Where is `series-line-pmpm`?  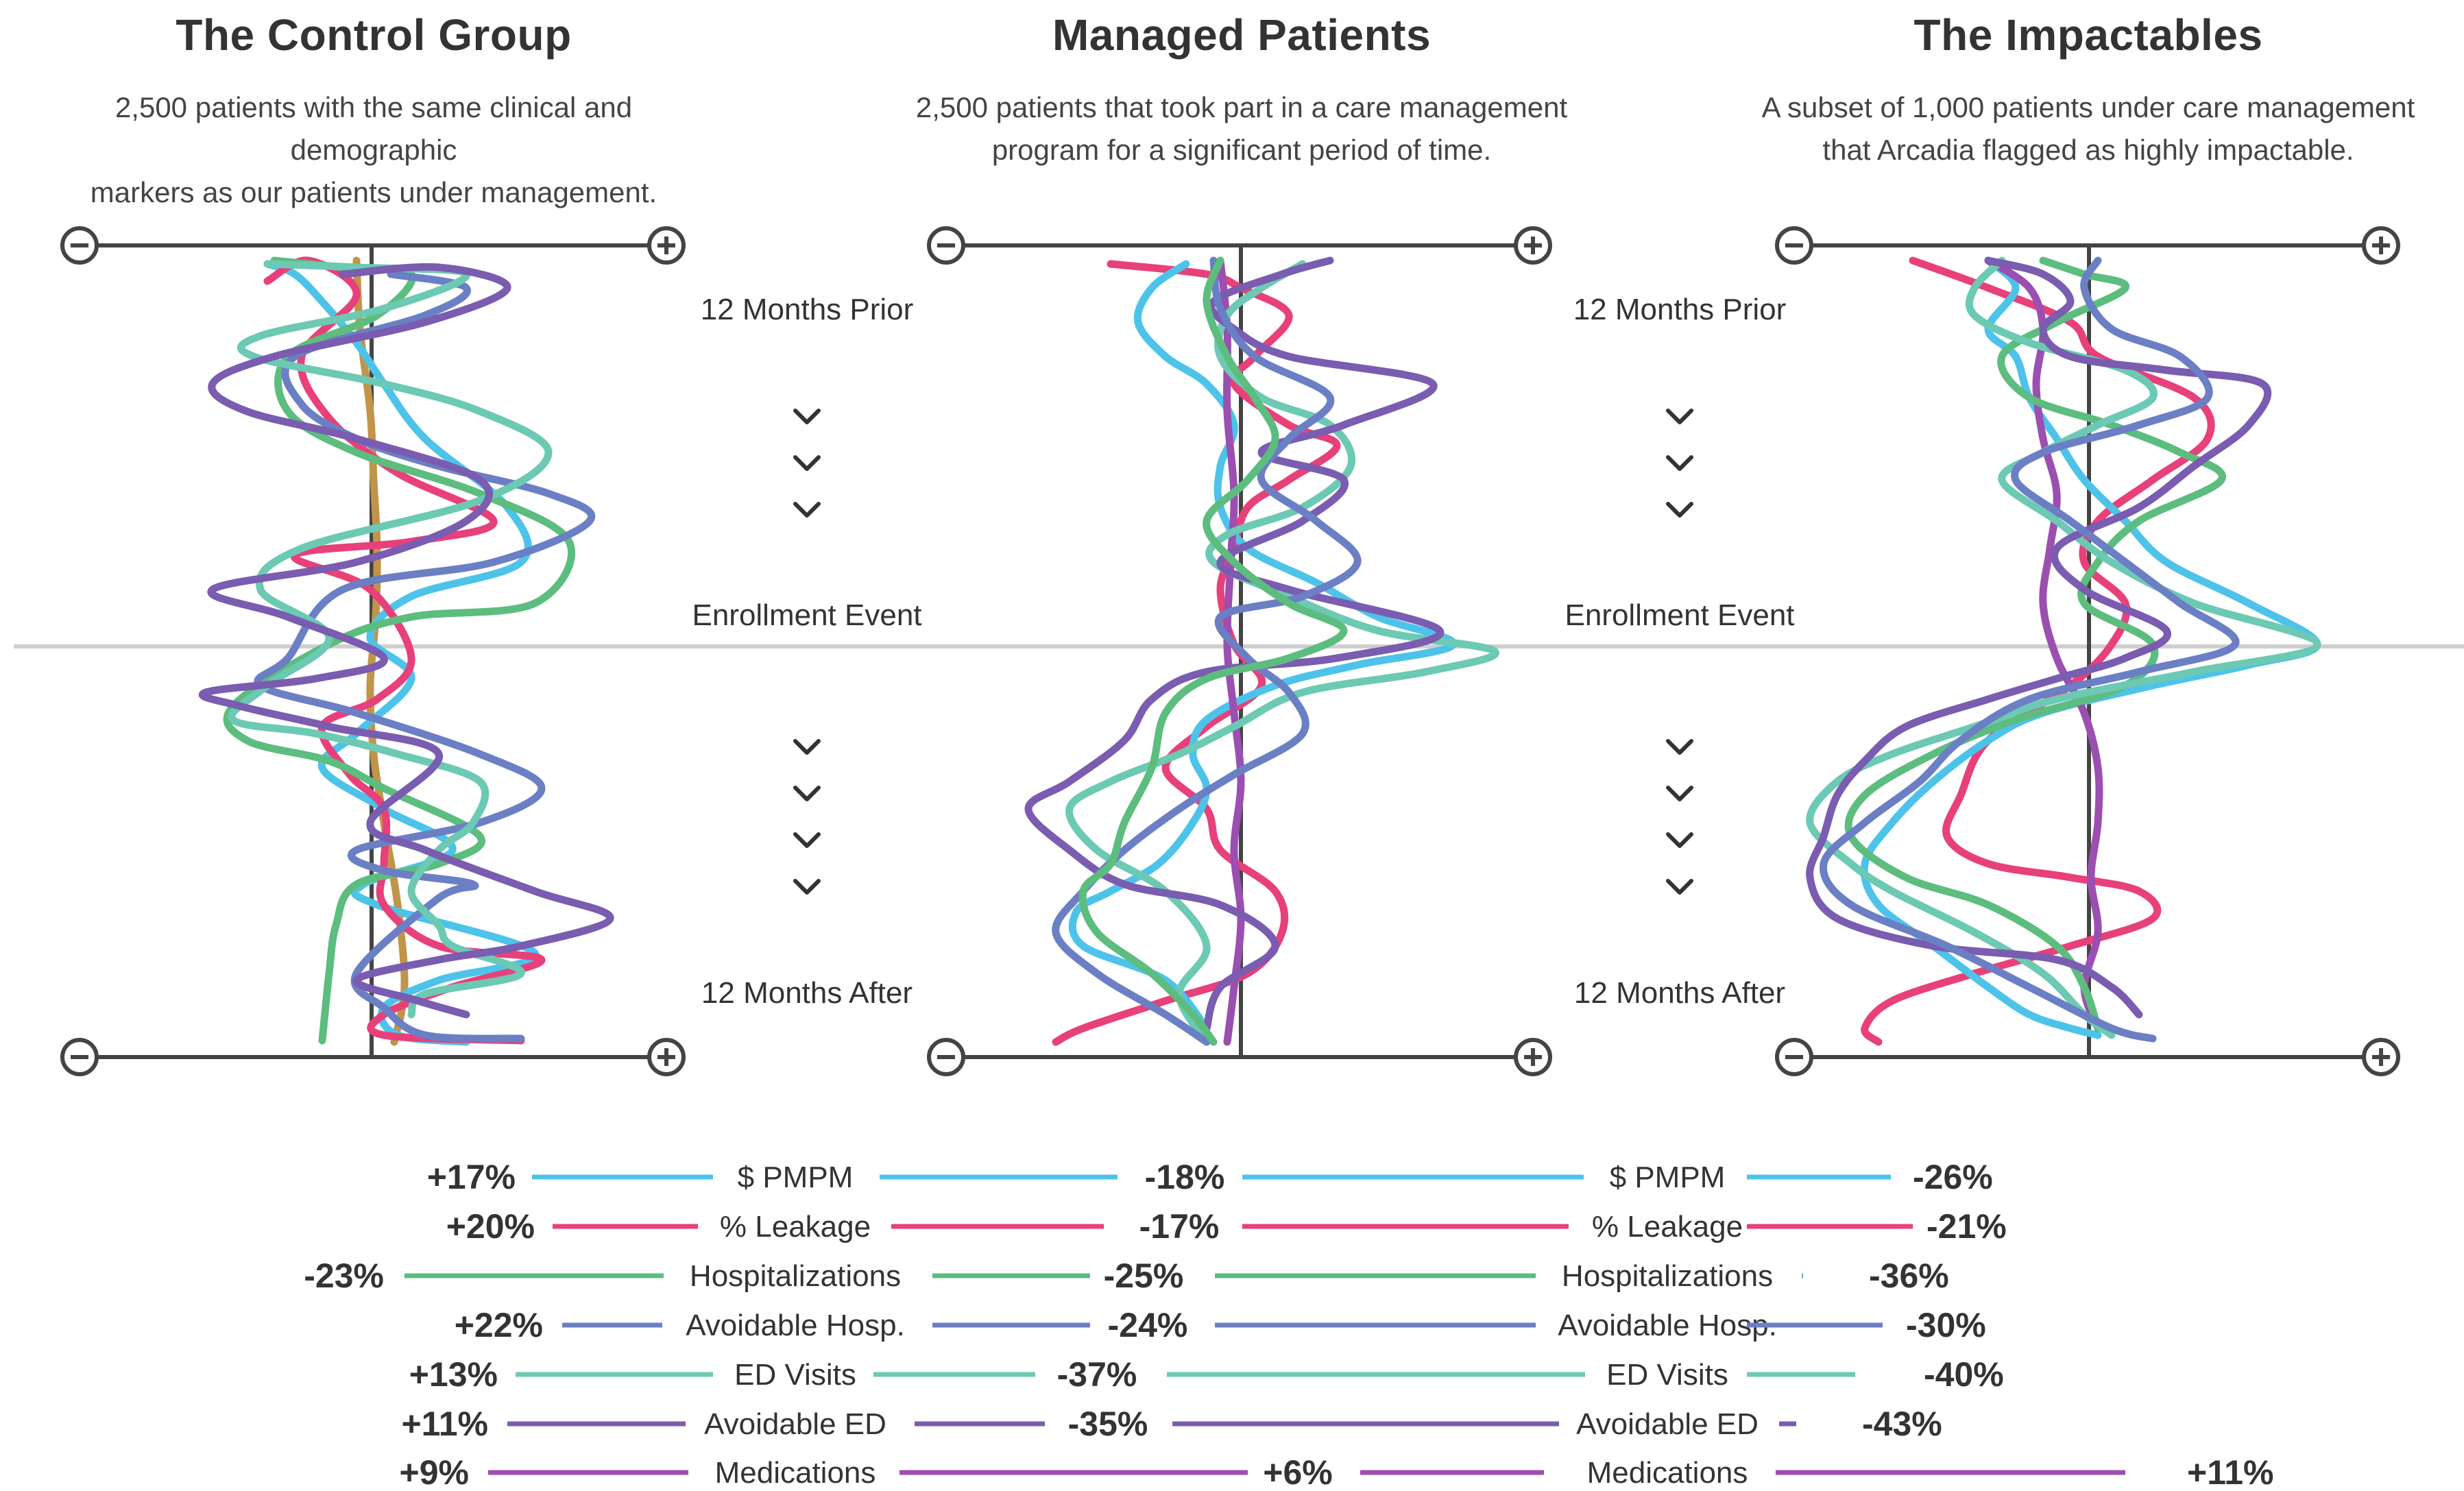 series-line-pmpm is located at coordinates (1263, 646).